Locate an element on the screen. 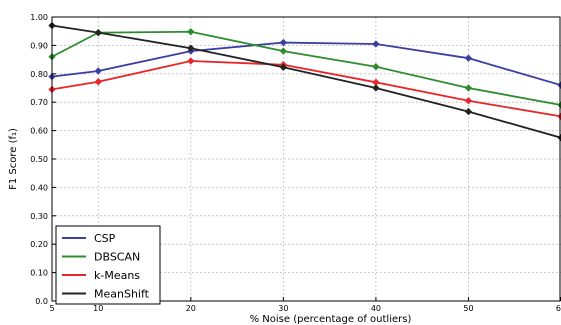  y-tick-label: 0.50 is located at coordinates (39, 159).